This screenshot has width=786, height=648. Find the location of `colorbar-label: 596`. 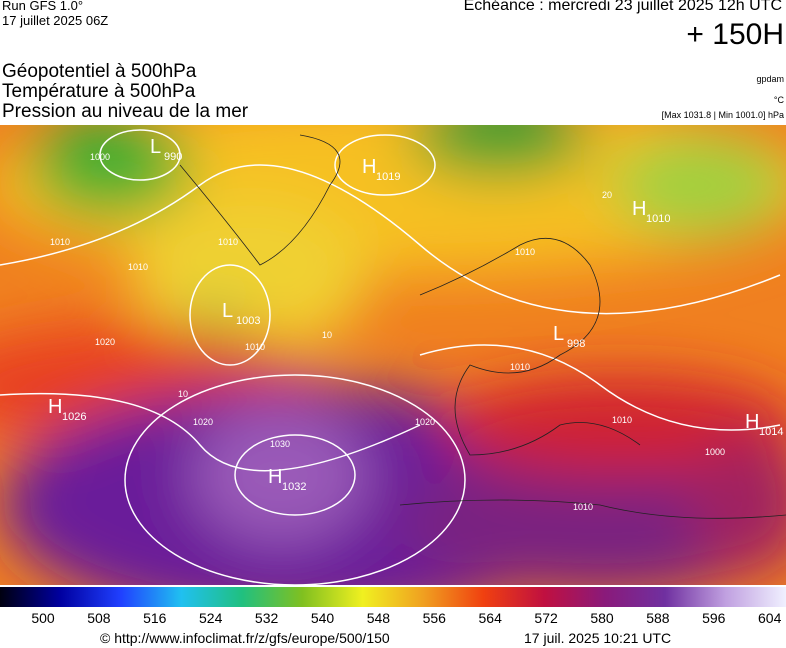

colorbar-label: 596 is located at coordinates (714, 618).